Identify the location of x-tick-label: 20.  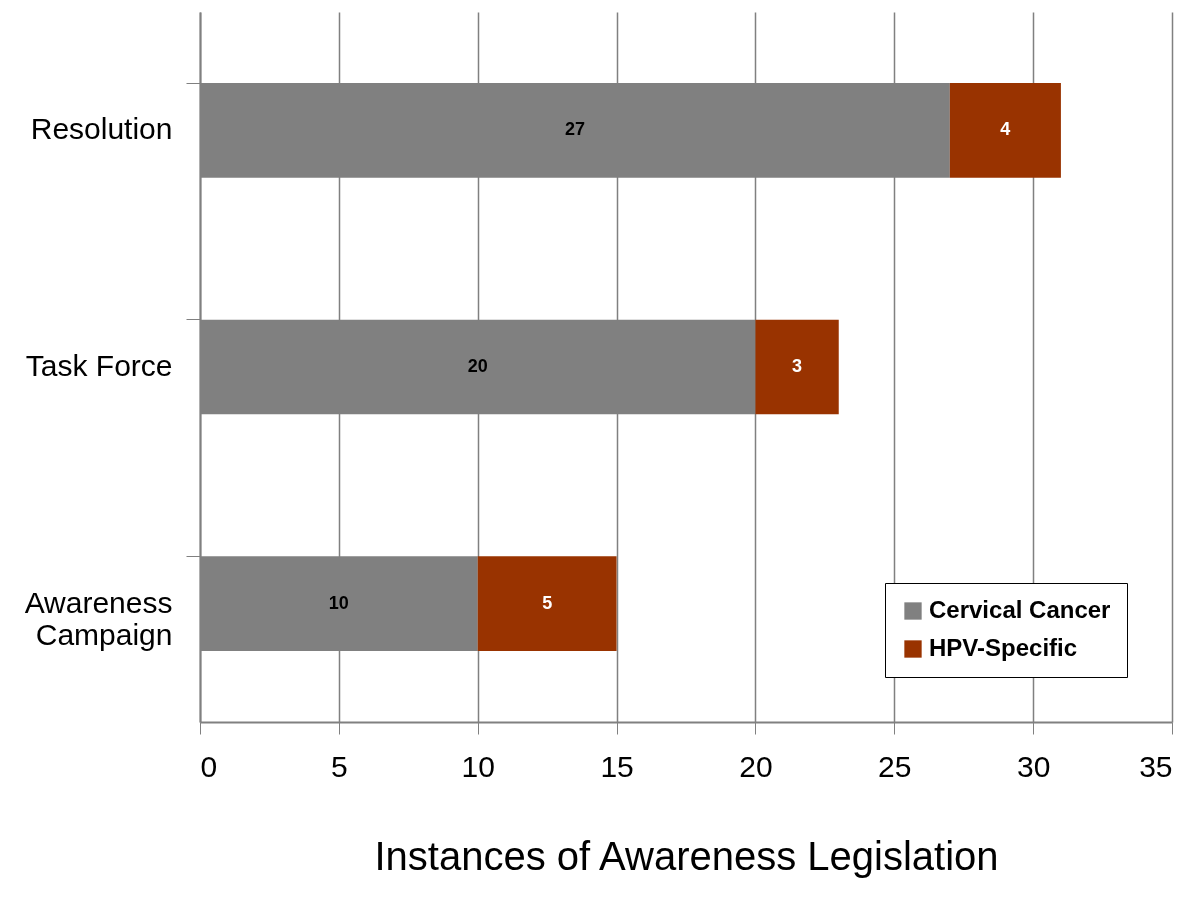
(756, 766).